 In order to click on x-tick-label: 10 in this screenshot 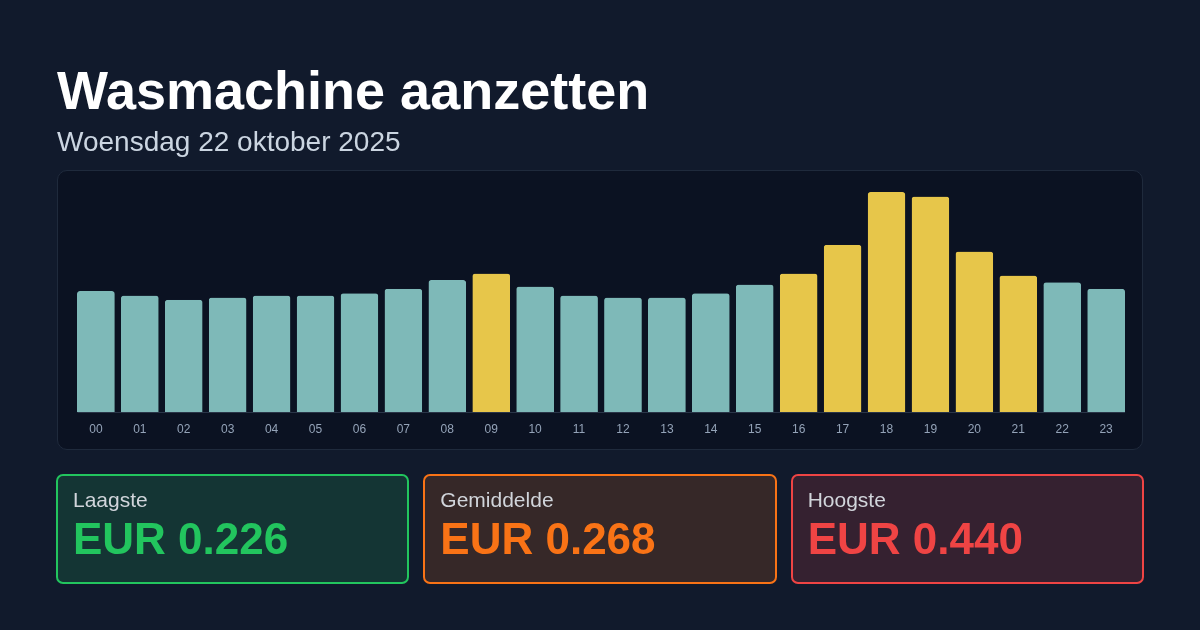, I will do `click(535, 428)`.